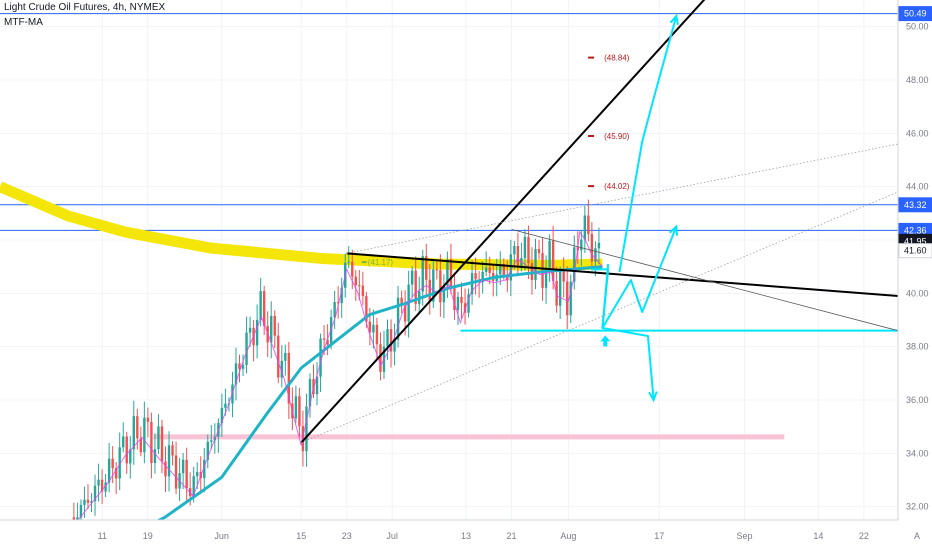 Image resolution: width=932 pixels, height=550 pixels. I want to click on time-axis-bg, so click(466, 535).